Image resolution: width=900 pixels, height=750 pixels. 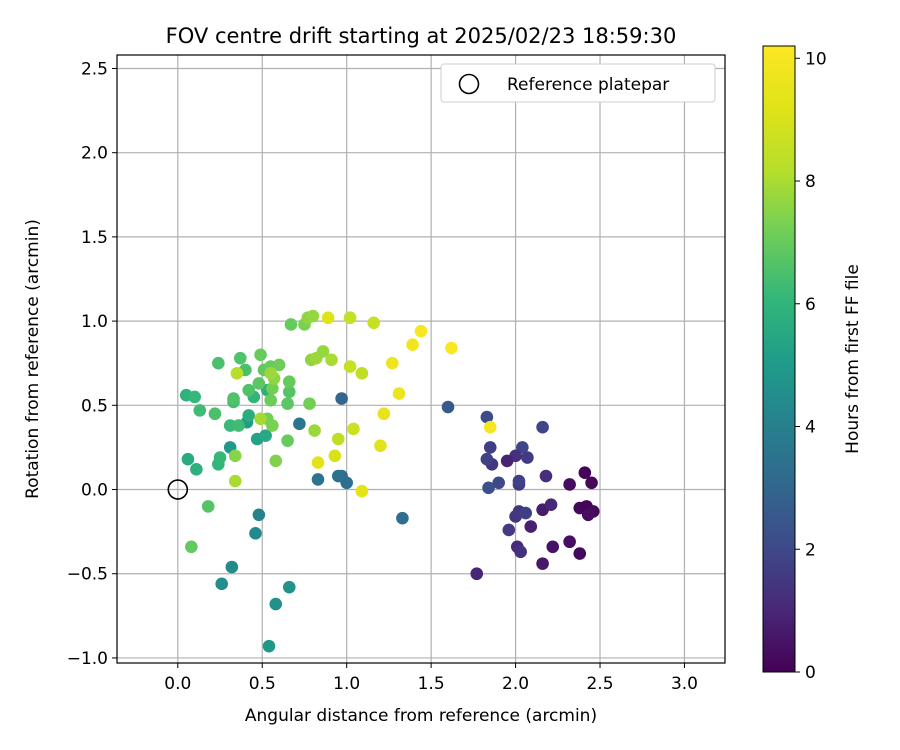 What do you see at coordinates (92, 364) in the screenshot?
I see `y-axis-ticks: −1.0 −0.5 0.0 0.5 1.0 1.5 2.0 2.5` at bounding box center [92, 364].